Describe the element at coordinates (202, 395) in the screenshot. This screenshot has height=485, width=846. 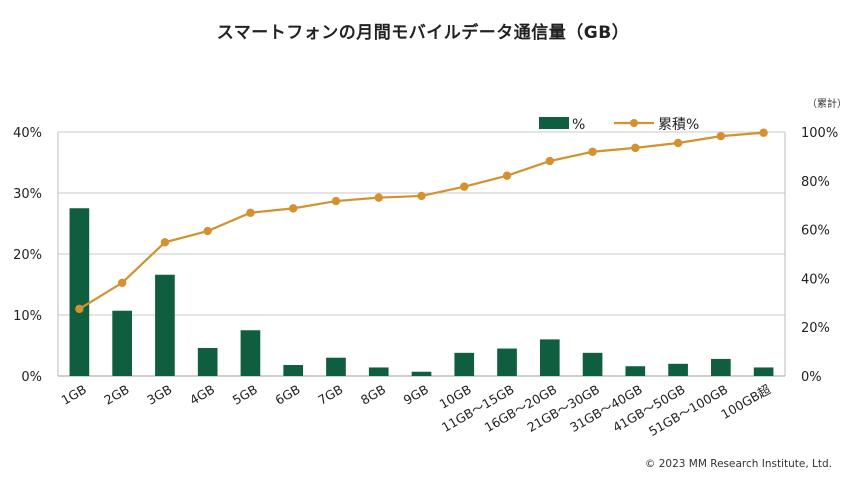
I see `x-tick-label: 4GB` at that location.